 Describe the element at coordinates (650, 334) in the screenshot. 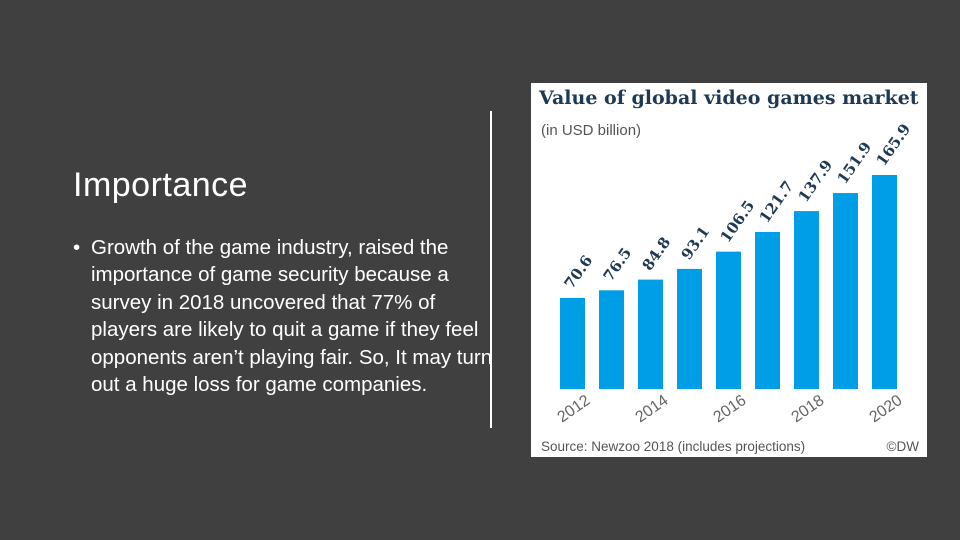

I see `bar-2014` at that location.